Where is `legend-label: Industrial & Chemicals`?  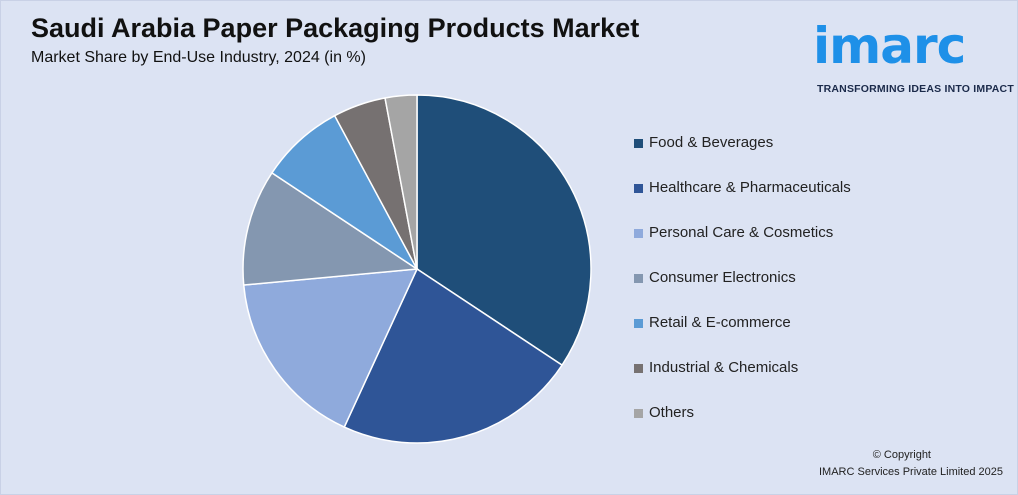
legend-label: Industrial & Chemicals is located at coordinates (724, 367).